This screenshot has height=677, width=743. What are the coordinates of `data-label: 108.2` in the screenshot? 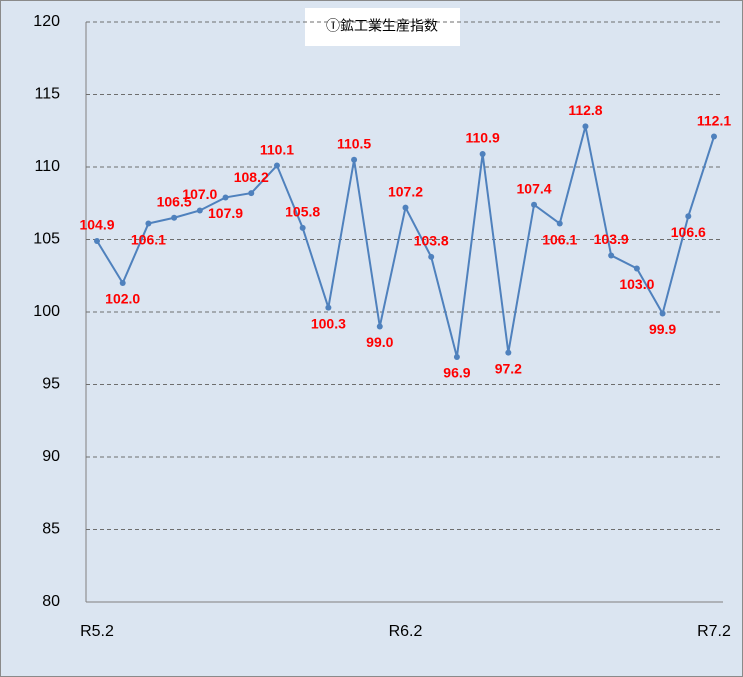 It's located at (251, 177).